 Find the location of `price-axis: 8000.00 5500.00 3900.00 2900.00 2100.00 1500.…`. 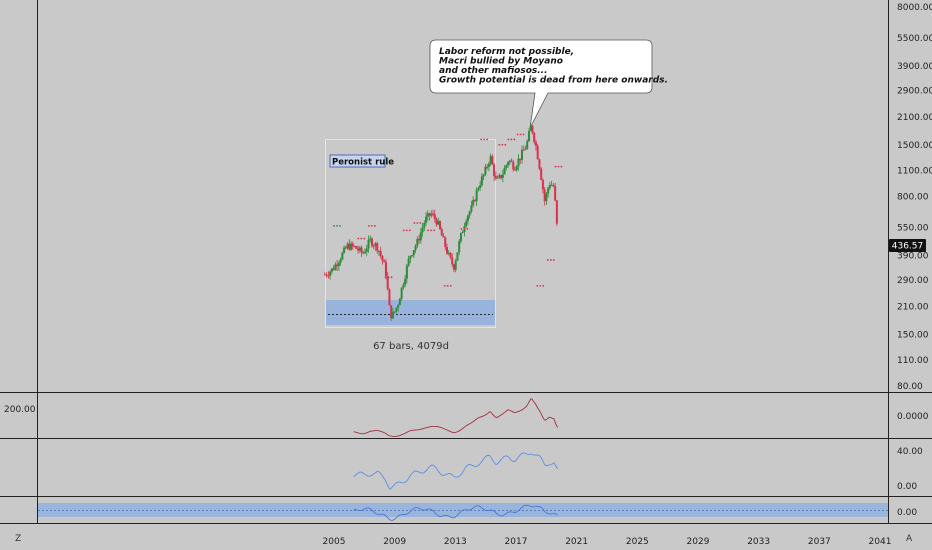

price-axis: 8000.00 5500.00 3900.00 2900.00 2100.00 1500.… is located at coordinates (914, 197).